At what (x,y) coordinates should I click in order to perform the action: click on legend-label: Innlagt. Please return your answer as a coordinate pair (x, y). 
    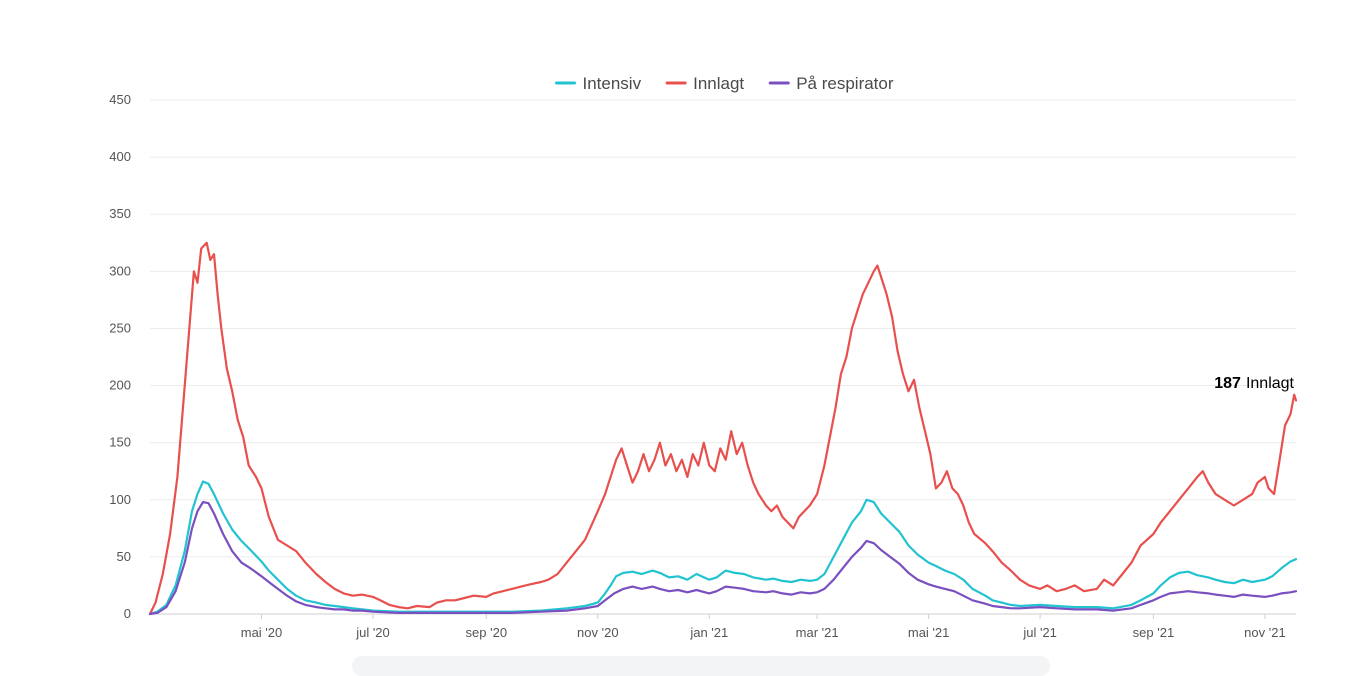
    Looking at the image, I should click on (718, 83).